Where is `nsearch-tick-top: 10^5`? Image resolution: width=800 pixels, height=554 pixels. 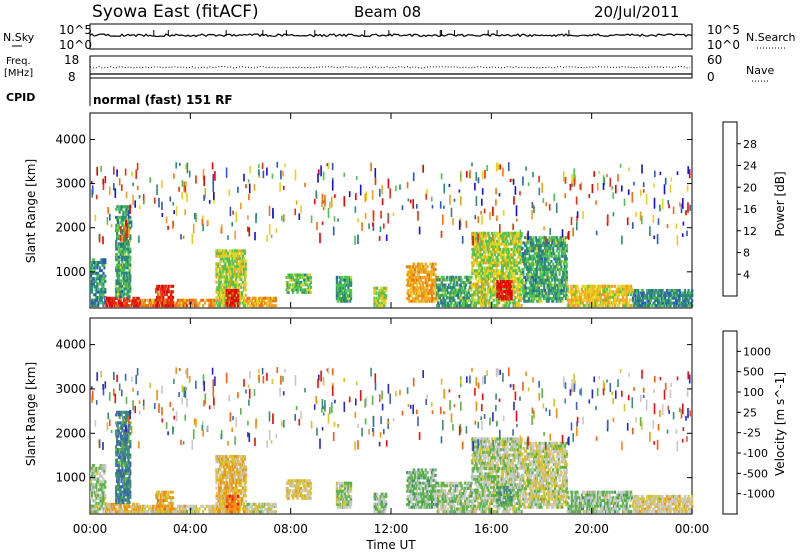 nsearch-tick-top: 10^5 is located at coordinates (723, 30).